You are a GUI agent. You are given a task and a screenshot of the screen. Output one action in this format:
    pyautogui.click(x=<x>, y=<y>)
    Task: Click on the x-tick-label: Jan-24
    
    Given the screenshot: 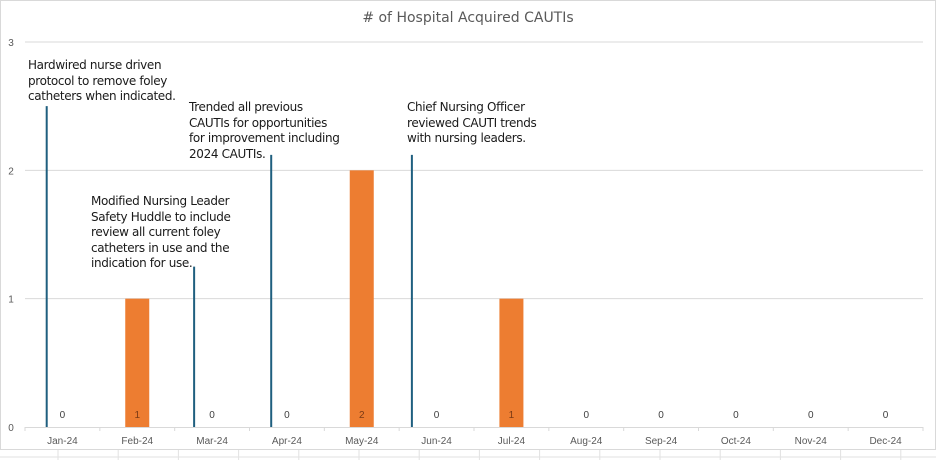 What is the action you would take?
    pyautogui.click(x=62, y=441)
    